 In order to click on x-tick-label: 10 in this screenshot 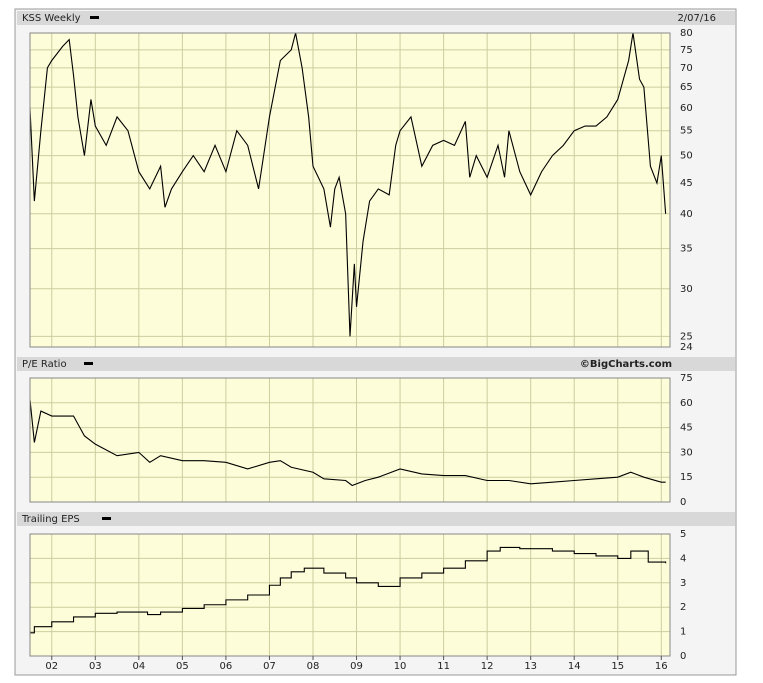, I will do `click(400, 666)`.